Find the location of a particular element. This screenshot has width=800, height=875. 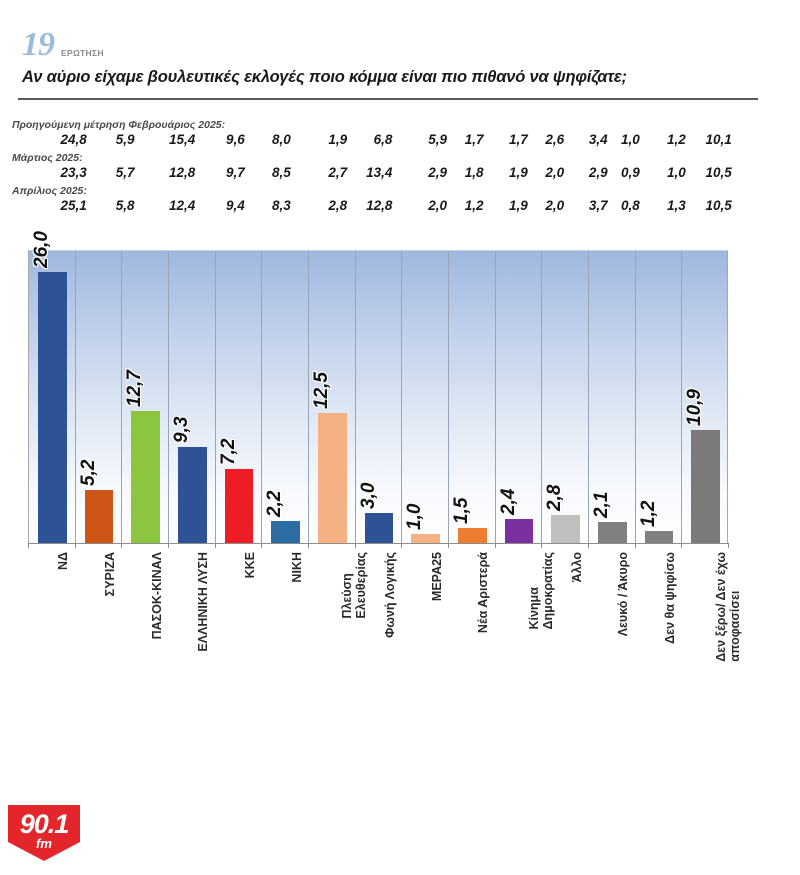

chart-bar-value-label: 1,0 is located at coordinates (415, 516).